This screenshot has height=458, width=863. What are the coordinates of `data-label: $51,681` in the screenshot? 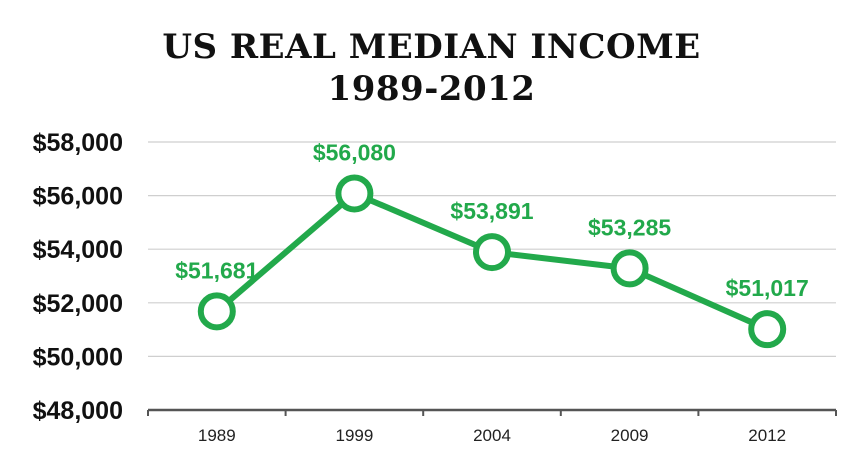 It's located at (216, 270).